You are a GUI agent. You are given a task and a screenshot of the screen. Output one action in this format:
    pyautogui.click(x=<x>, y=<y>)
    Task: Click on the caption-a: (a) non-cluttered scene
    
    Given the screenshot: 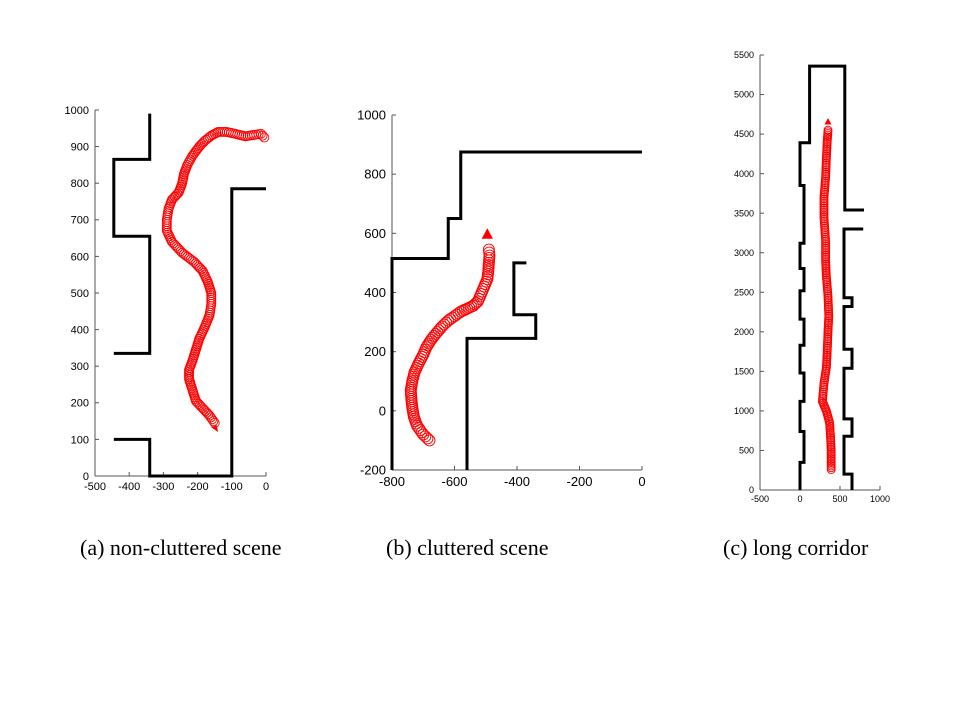 What is the action you would take?
    pyautogui.click(x=181, y=547)
    